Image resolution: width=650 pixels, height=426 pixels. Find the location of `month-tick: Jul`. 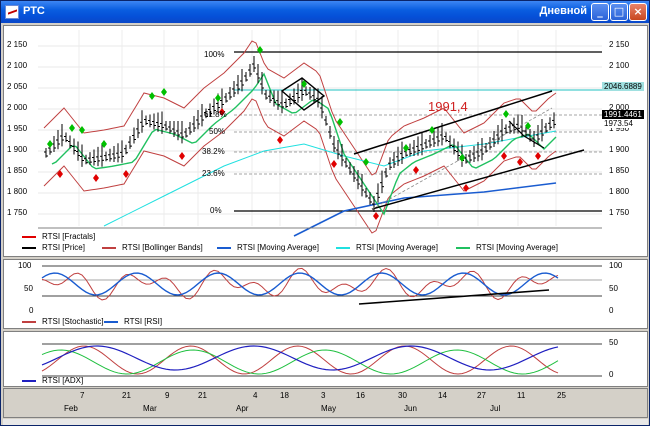

month-tick: Jul is located at coordinates (495, 408).